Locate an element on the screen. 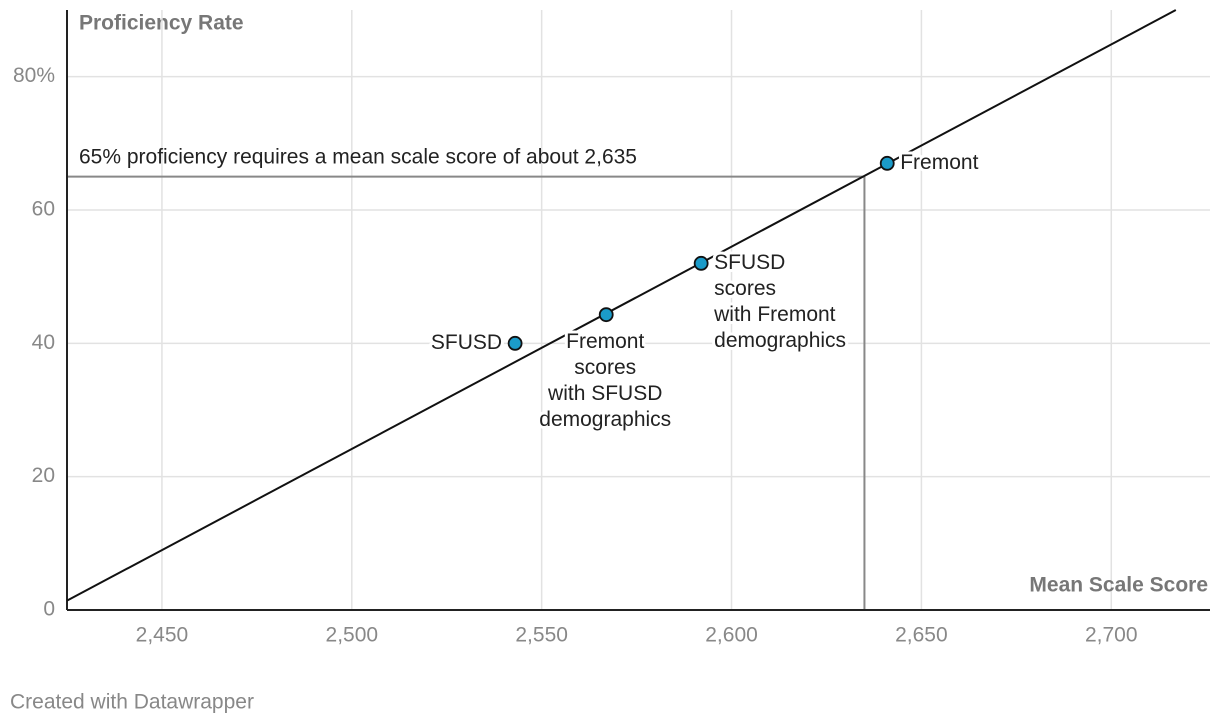  x-tick-label: 2,500 is located at coordinates (352, 635).